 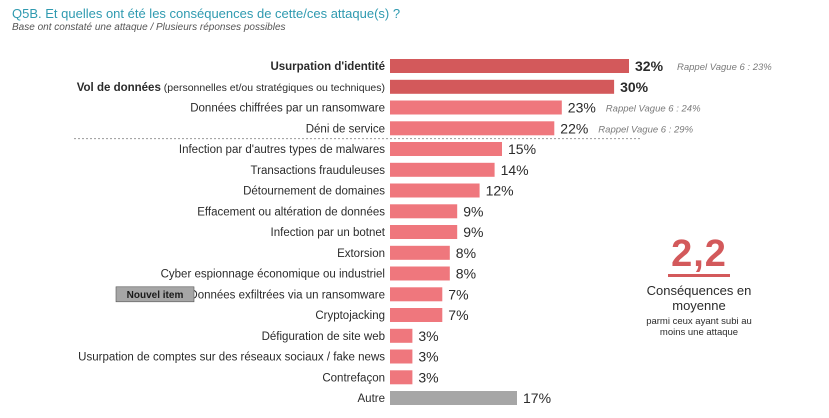 I want to click on value-label: 15%, so click(x=522, y=149).